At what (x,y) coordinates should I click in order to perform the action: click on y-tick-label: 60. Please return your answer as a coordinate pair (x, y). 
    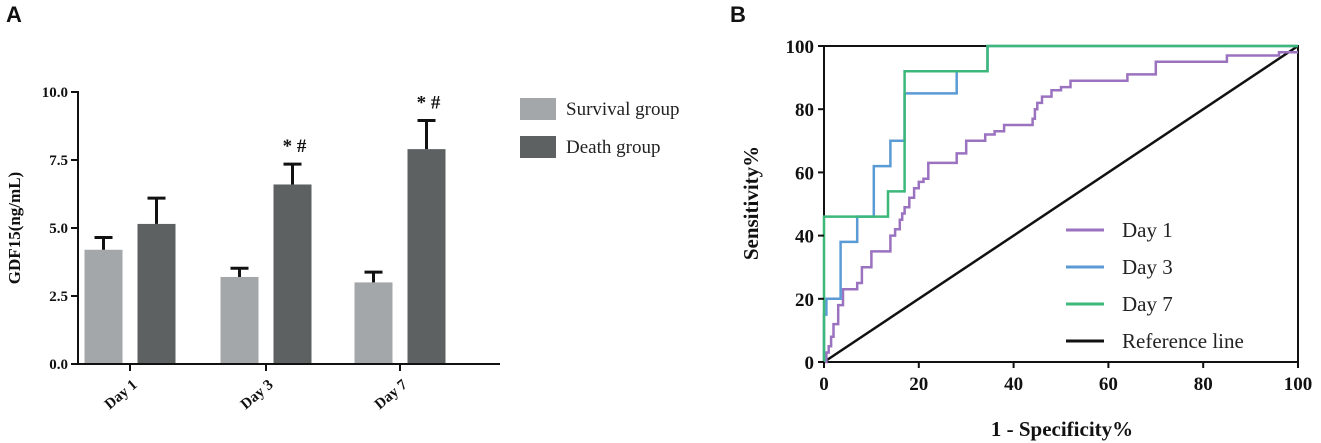
    Looking at the image, I should click on (804, 173).